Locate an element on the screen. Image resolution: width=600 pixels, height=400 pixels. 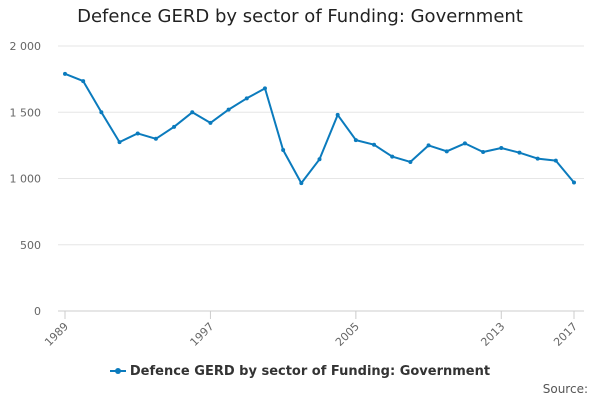
y-tick-label: 2 000 is located at coordinates (26, 46).